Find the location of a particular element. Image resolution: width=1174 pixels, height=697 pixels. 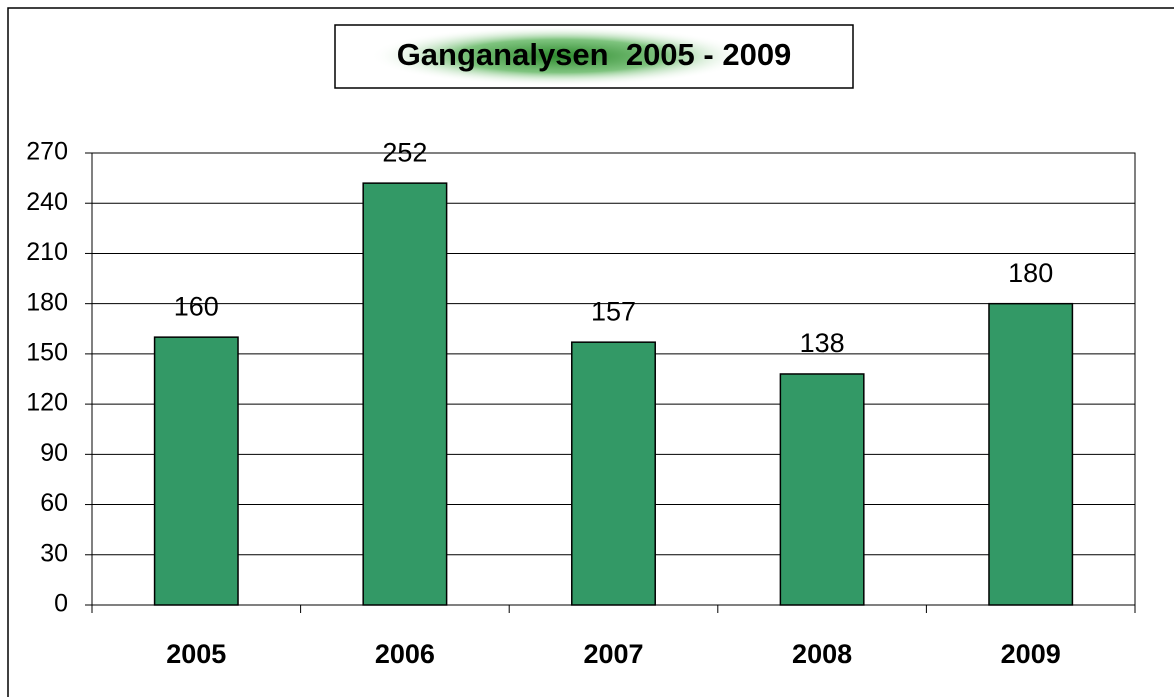

x-tick-label: 2005 is located at coordinates (196, 654).